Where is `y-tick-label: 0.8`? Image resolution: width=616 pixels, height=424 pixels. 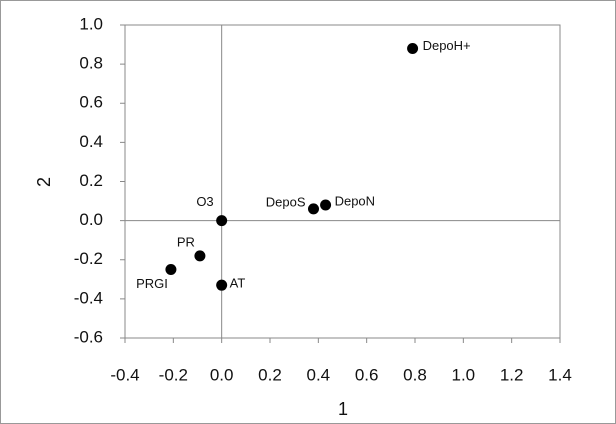
y-tick-label: 0.8 is located at coordinates (91, 63).